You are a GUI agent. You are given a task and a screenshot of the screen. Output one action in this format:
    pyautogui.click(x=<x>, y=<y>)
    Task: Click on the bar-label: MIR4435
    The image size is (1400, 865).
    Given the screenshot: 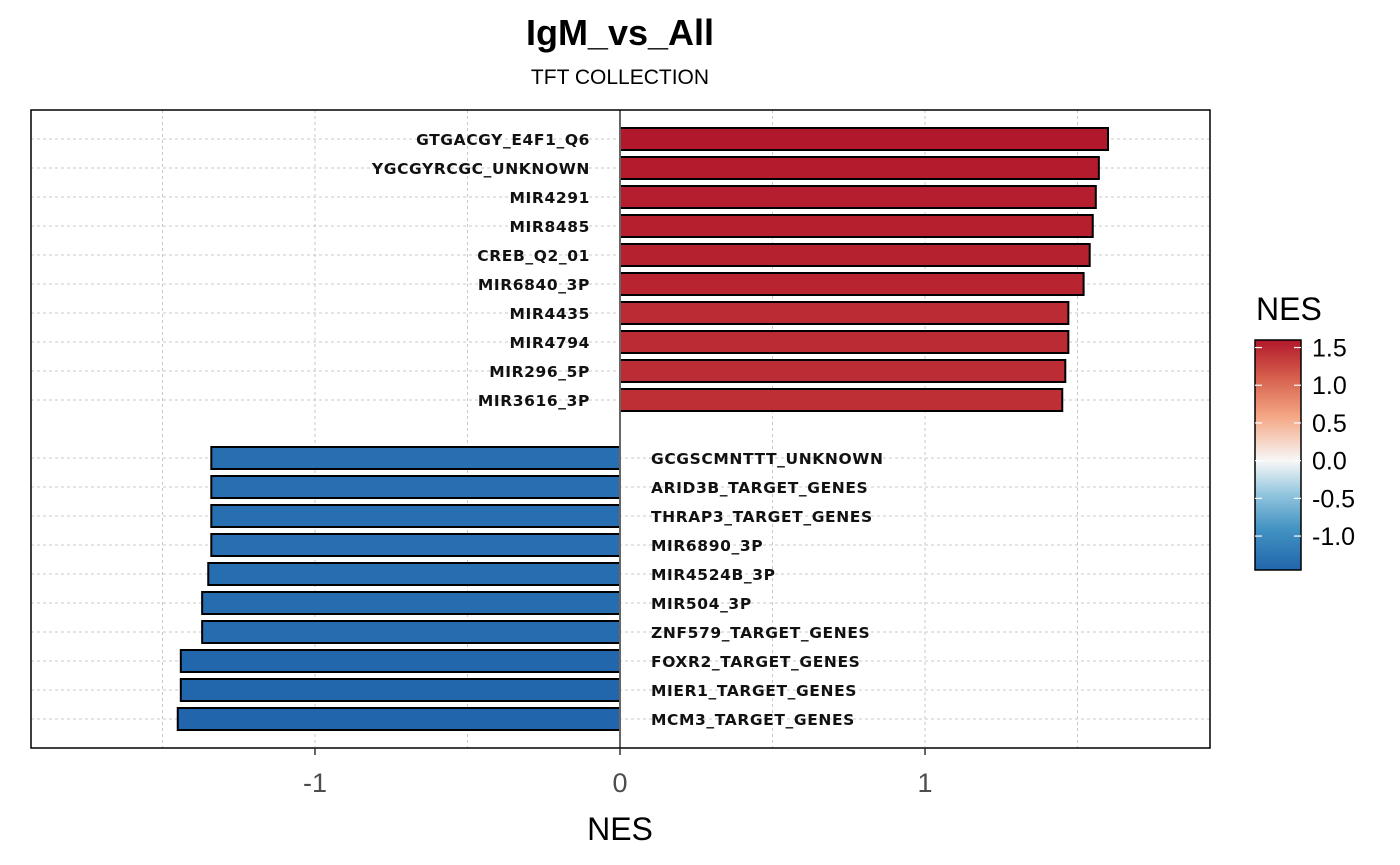 What is the action you would take?
    pyautogui.click(x=550, y=314)
    